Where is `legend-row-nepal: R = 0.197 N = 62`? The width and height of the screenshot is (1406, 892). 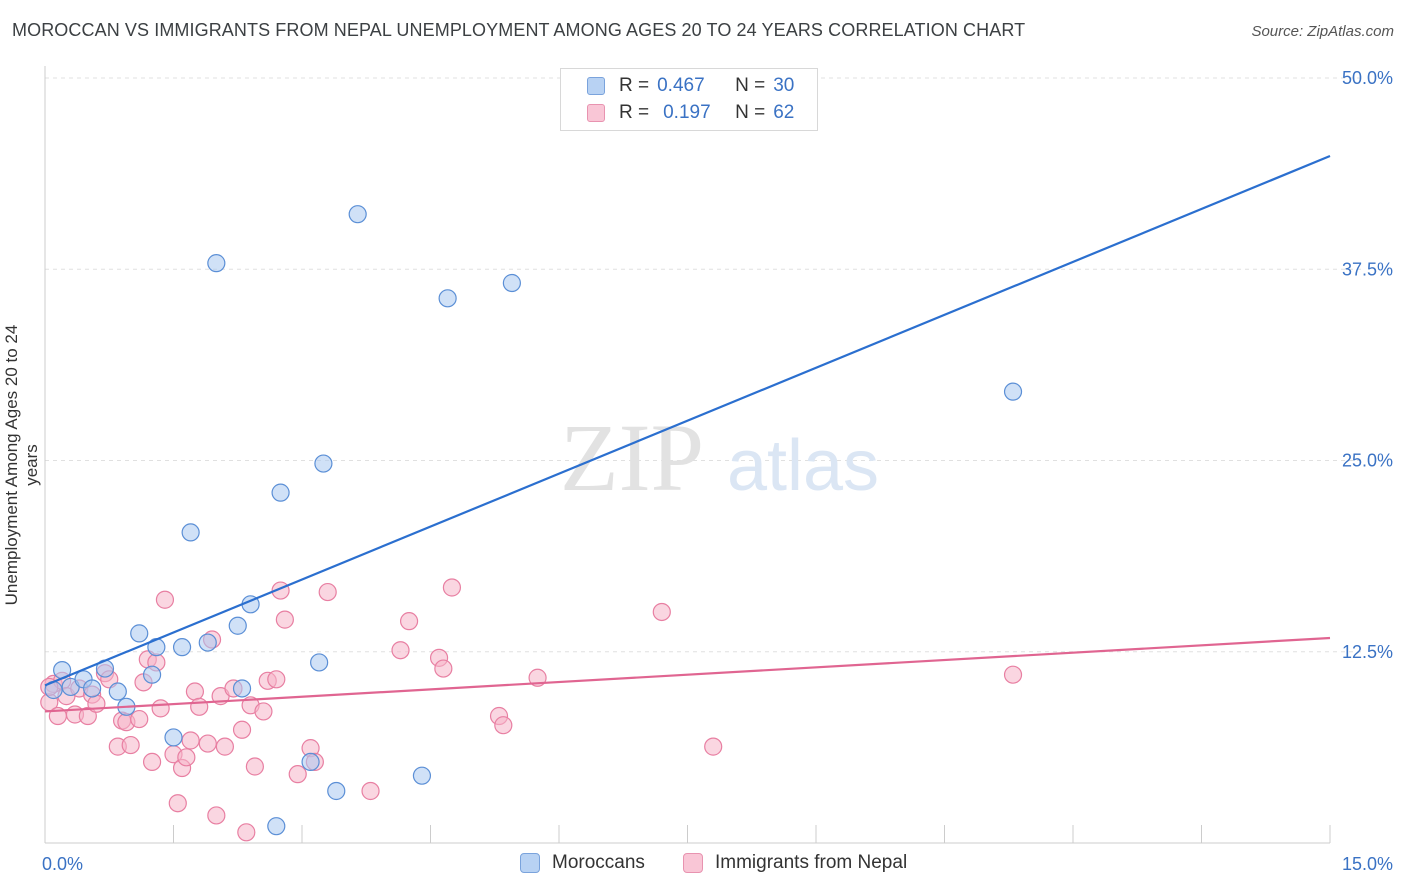 legend-row-nepal: R = 0.197 N = 62 is located at coordinates (690, 113).